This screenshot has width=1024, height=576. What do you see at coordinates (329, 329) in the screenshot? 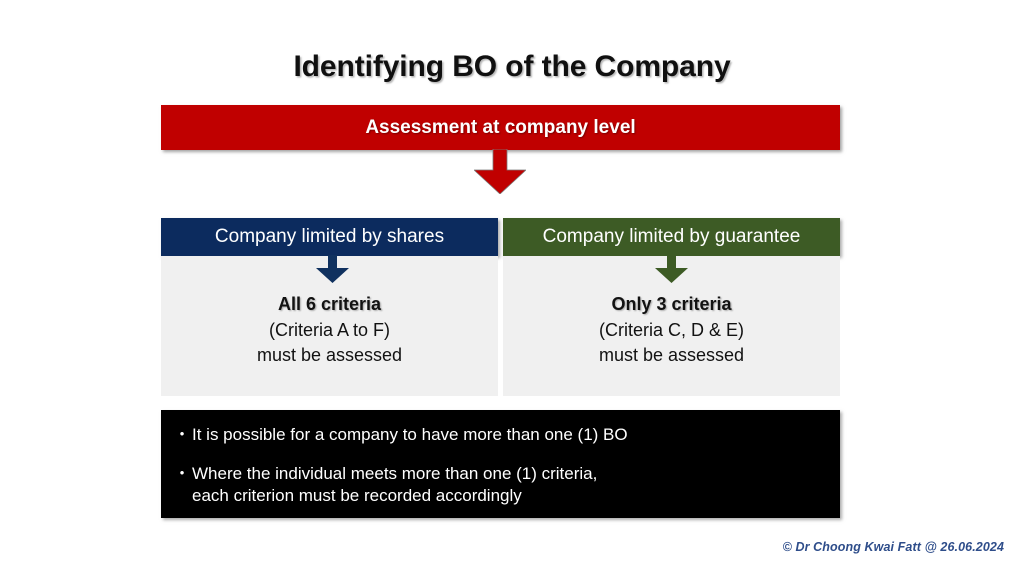
I see `column-shares-line-2: (Criteria A to F)` at bounding box center [329, 329].